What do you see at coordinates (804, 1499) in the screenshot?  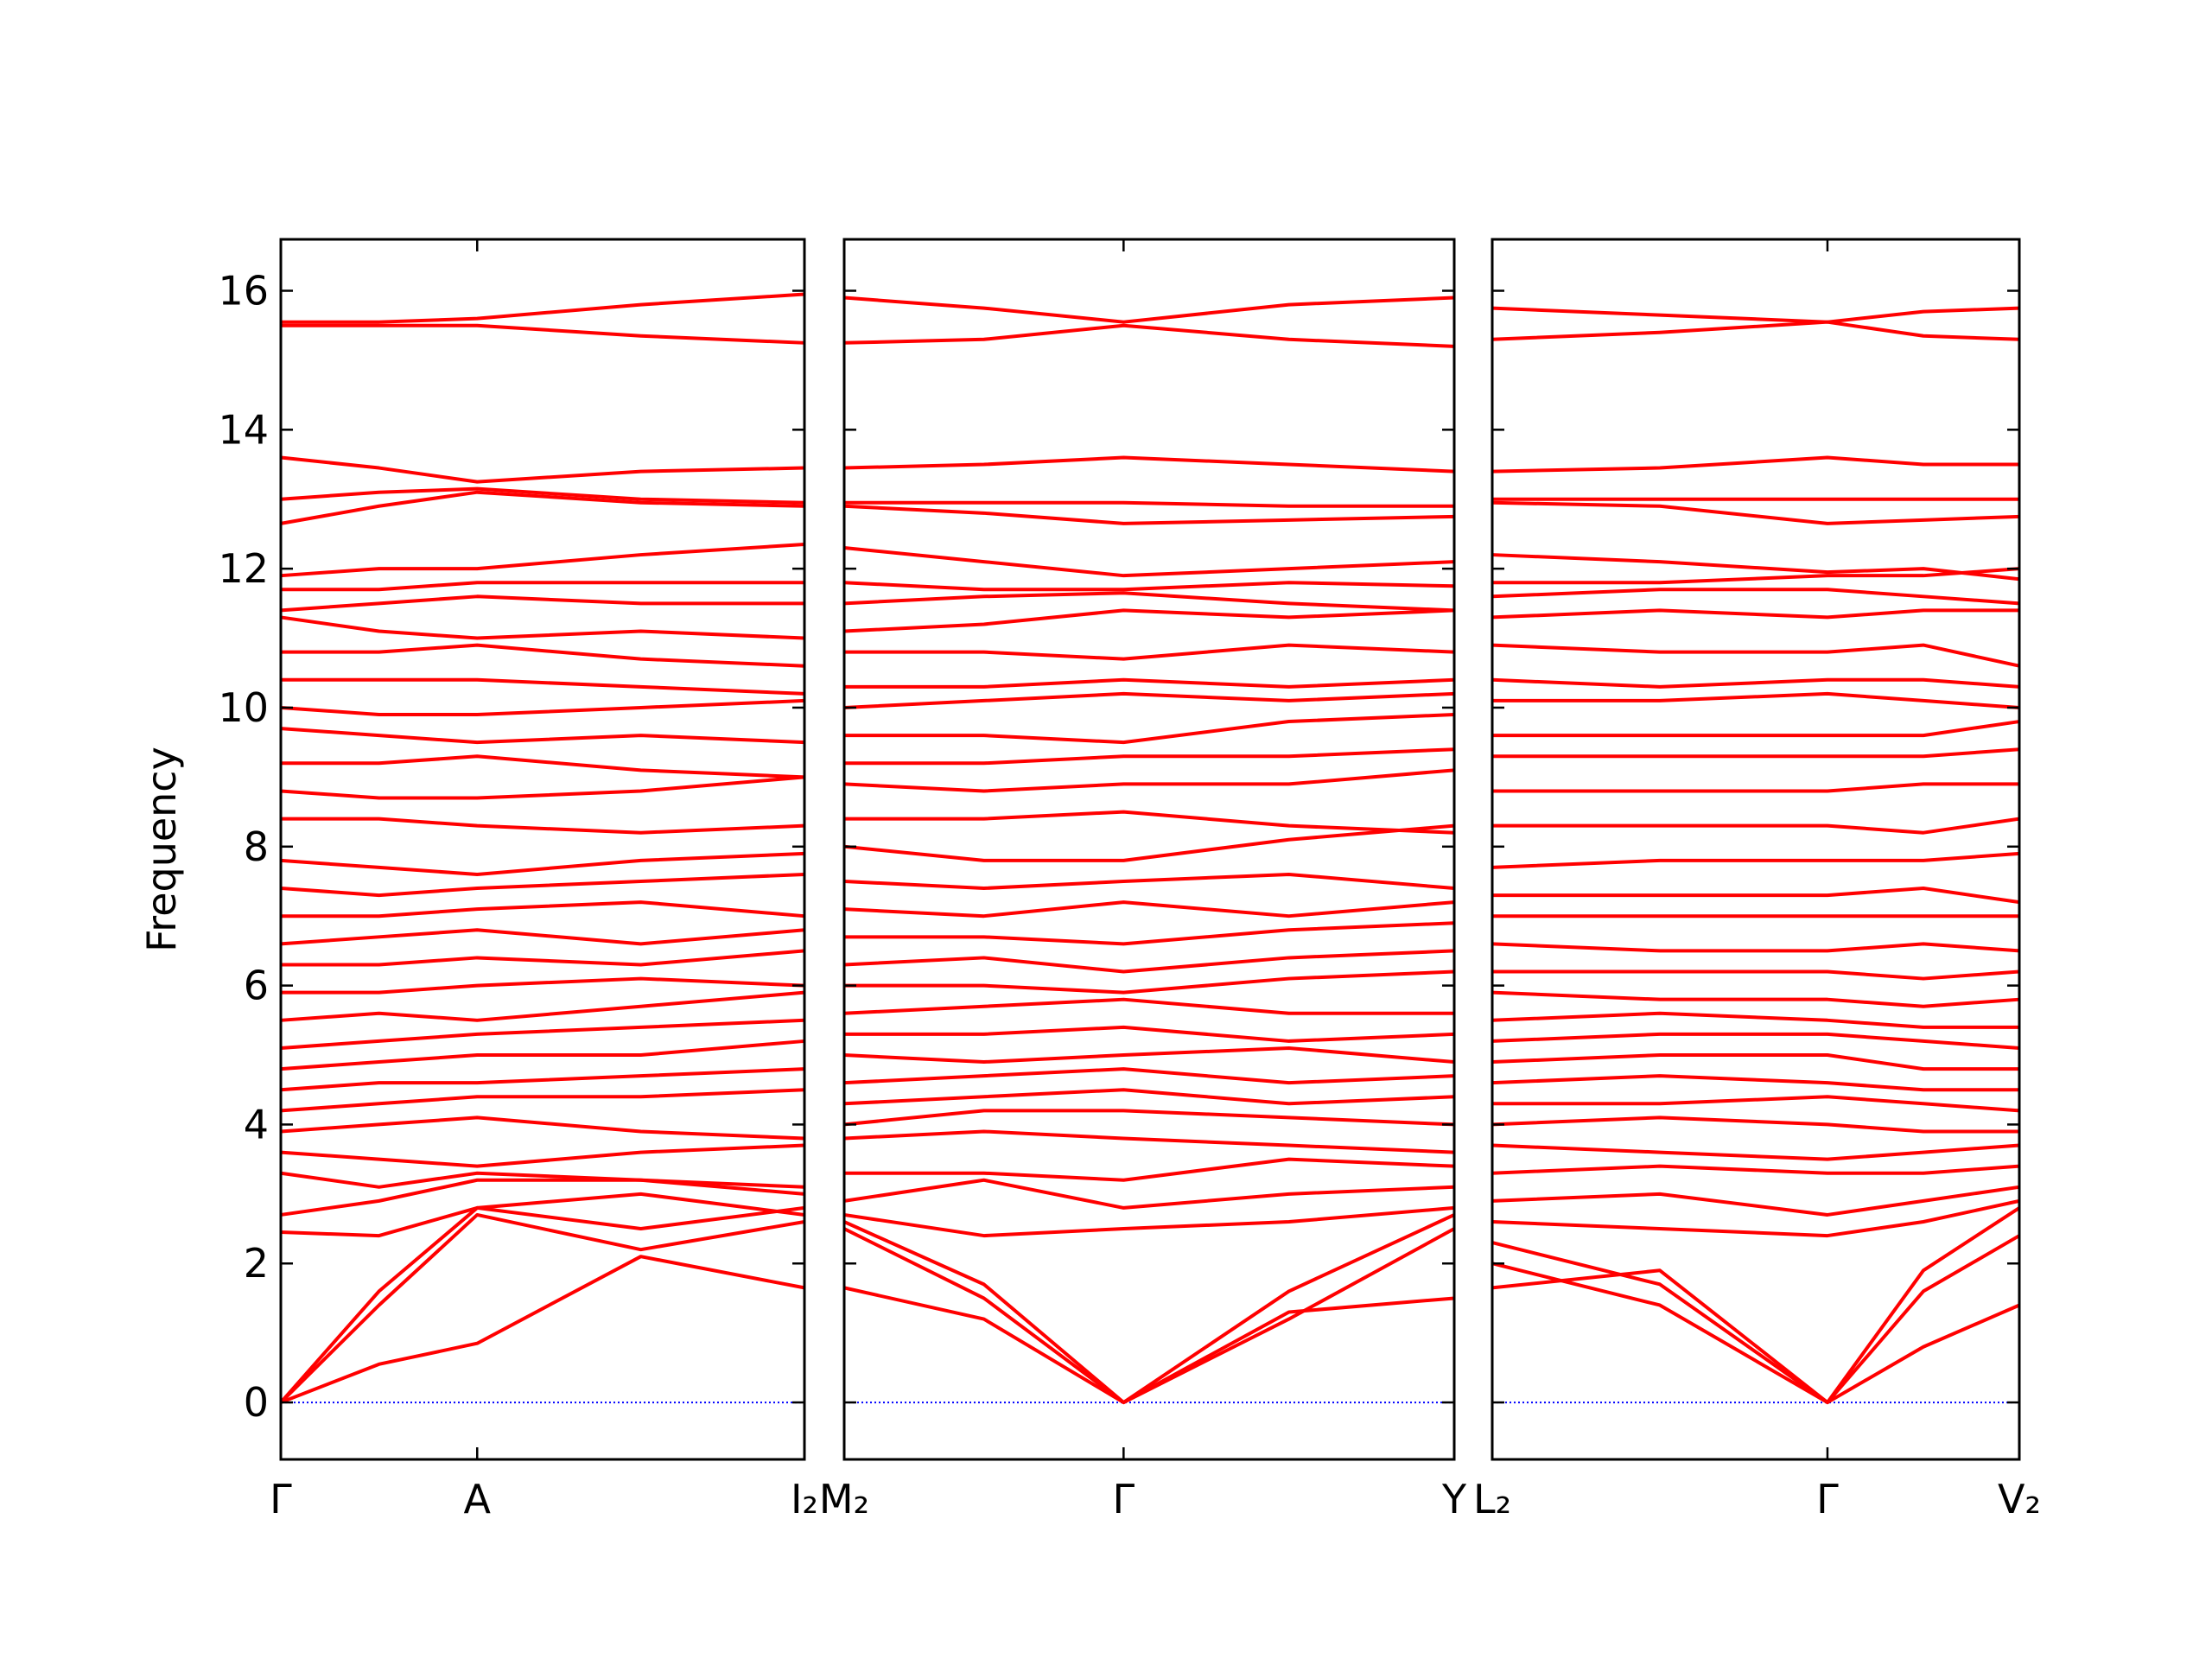 I see `x-tick-label: I₂` at bounding box center [804, 1499].